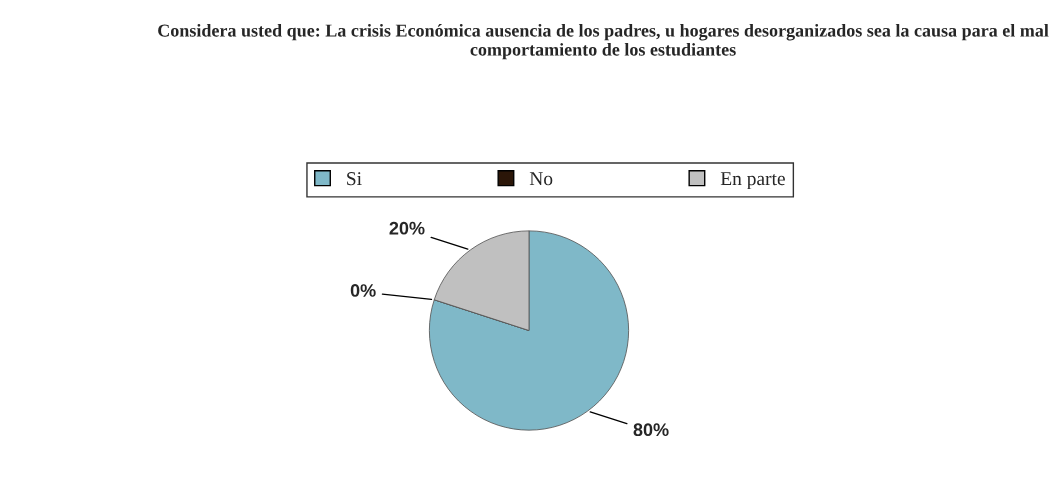  What do you see at coordinates (603, 41) in the screenshot?
I see `chart-title: Considera usted que: La crisis Económica ausencia de los padres, u hogares desorganizados sea la causa para el mal comportamiento de los estudiantes` at bounding box center [603, 41].